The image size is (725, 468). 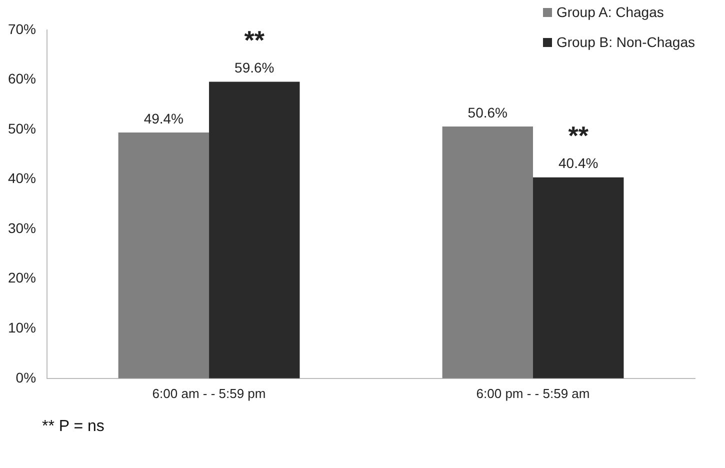 What do you see at coordinates (22, 228) in the screenshot?
I see `y-tick-label: 30%` at bounding box center [22, 228].